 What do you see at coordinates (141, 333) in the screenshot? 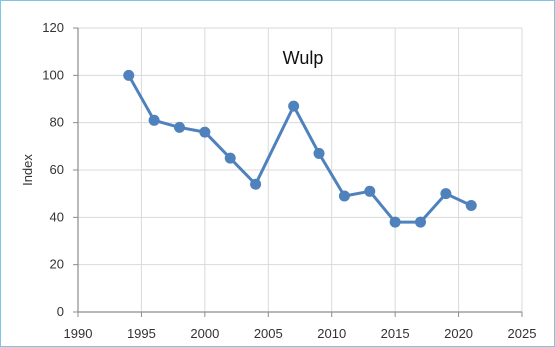
I see `x-tick-label: 1995` at bounding box center [141, 333].